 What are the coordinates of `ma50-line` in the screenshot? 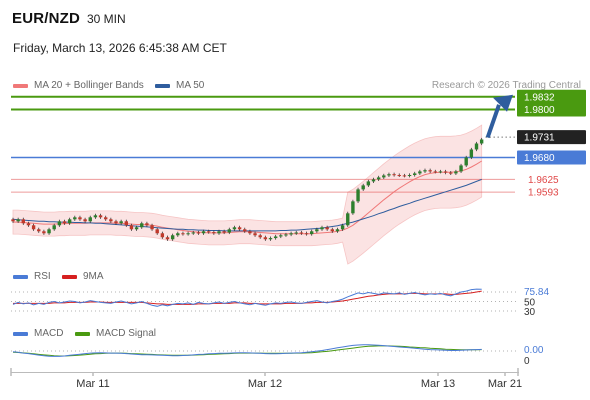 It's located at (247, 205).